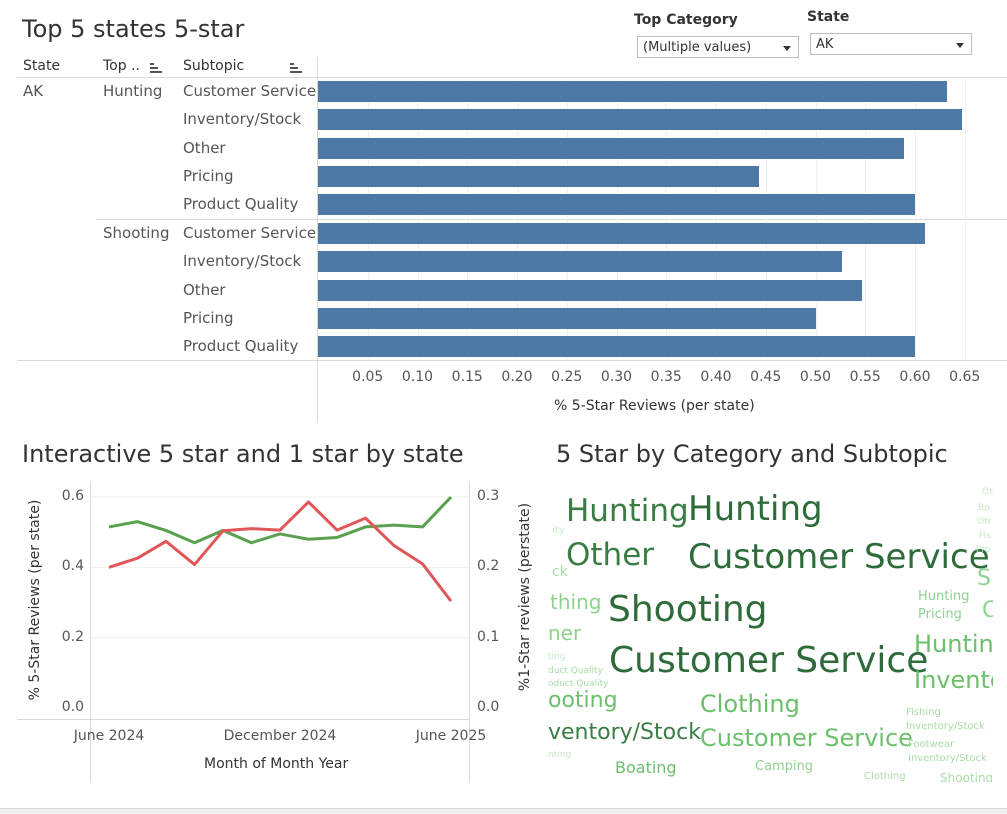 This screenshot has height=814, width=1007. Describe the element at coordinates (923, 712) in the screenshot. I see `word-cloud-term: Fishing` at that location.